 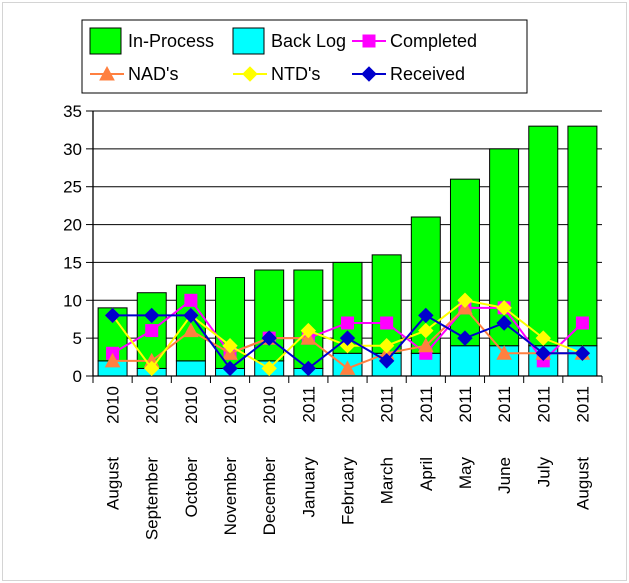 I want to click on x-tick-label-month: December, so click(x=269, y=496).